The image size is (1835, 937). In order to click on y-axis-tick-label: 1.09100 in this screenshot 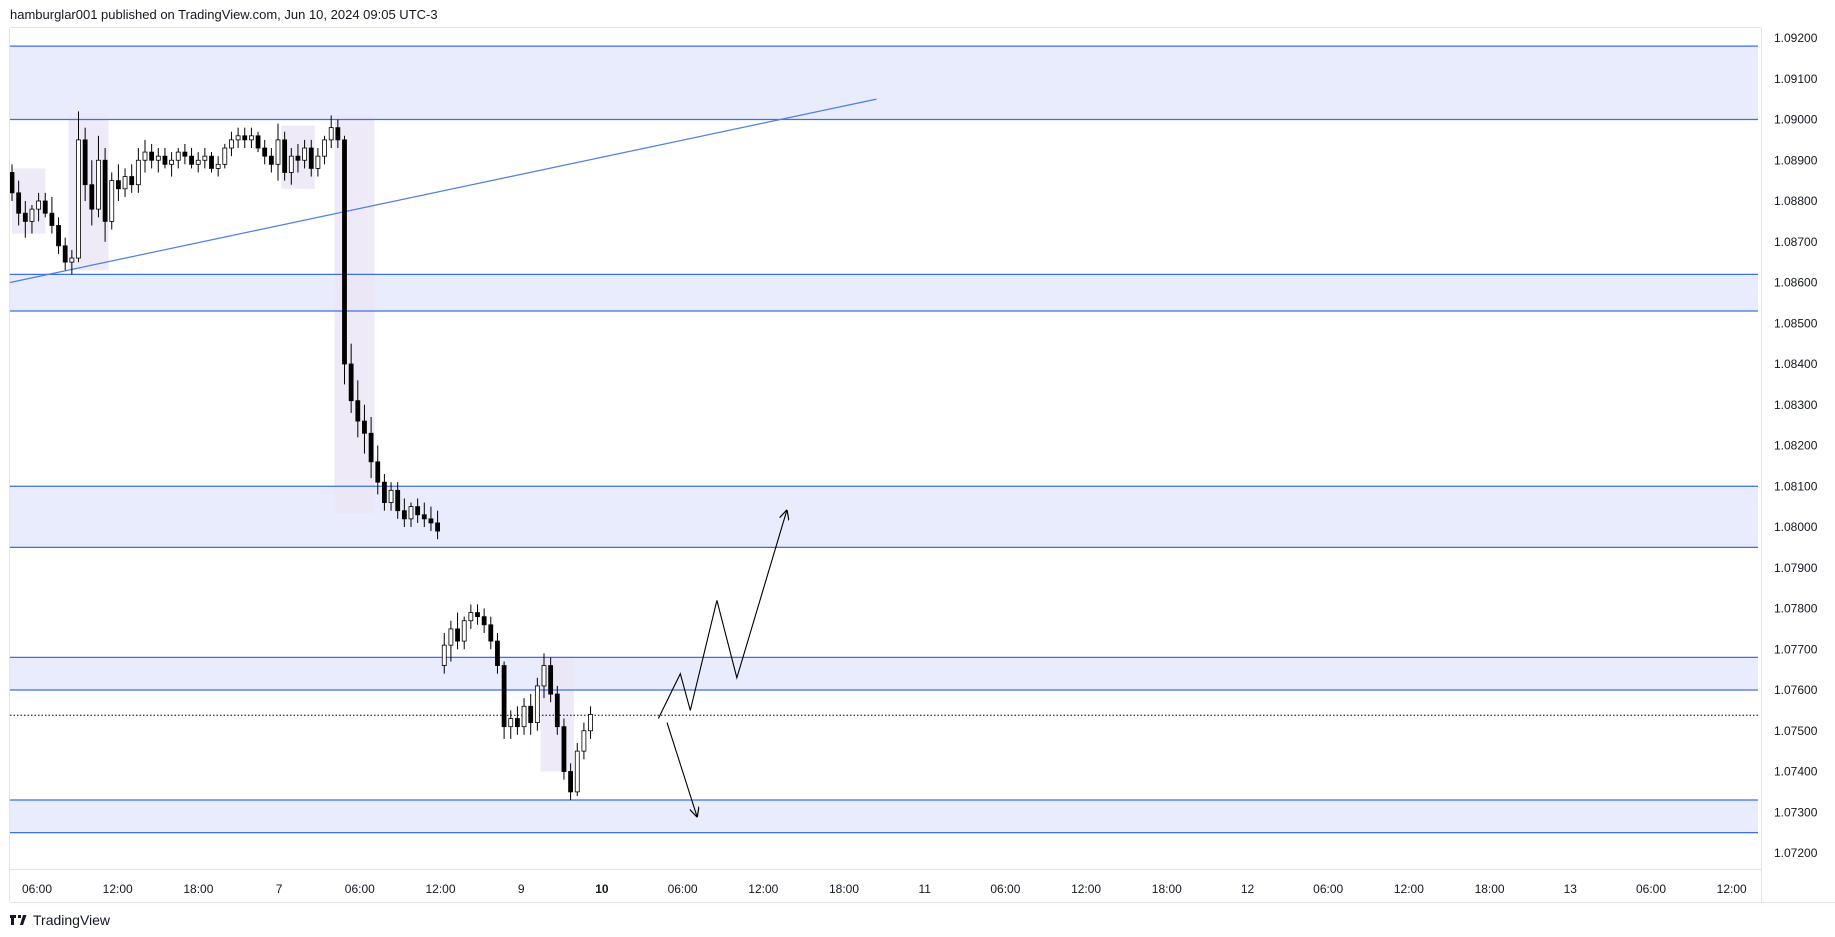, I will do `click(1796, 79)`.